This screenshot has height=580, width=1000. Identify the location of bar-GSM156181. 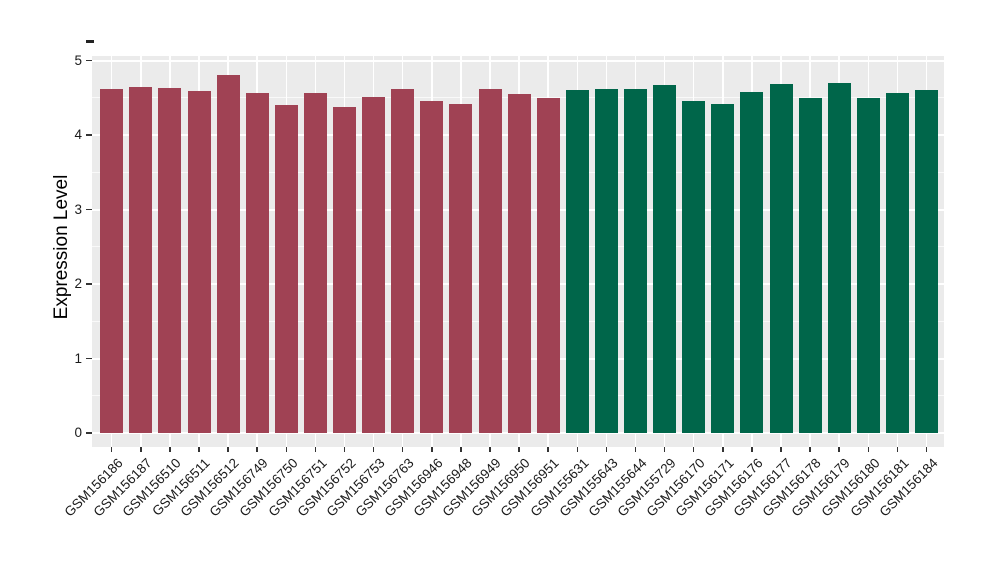
(897, 262).